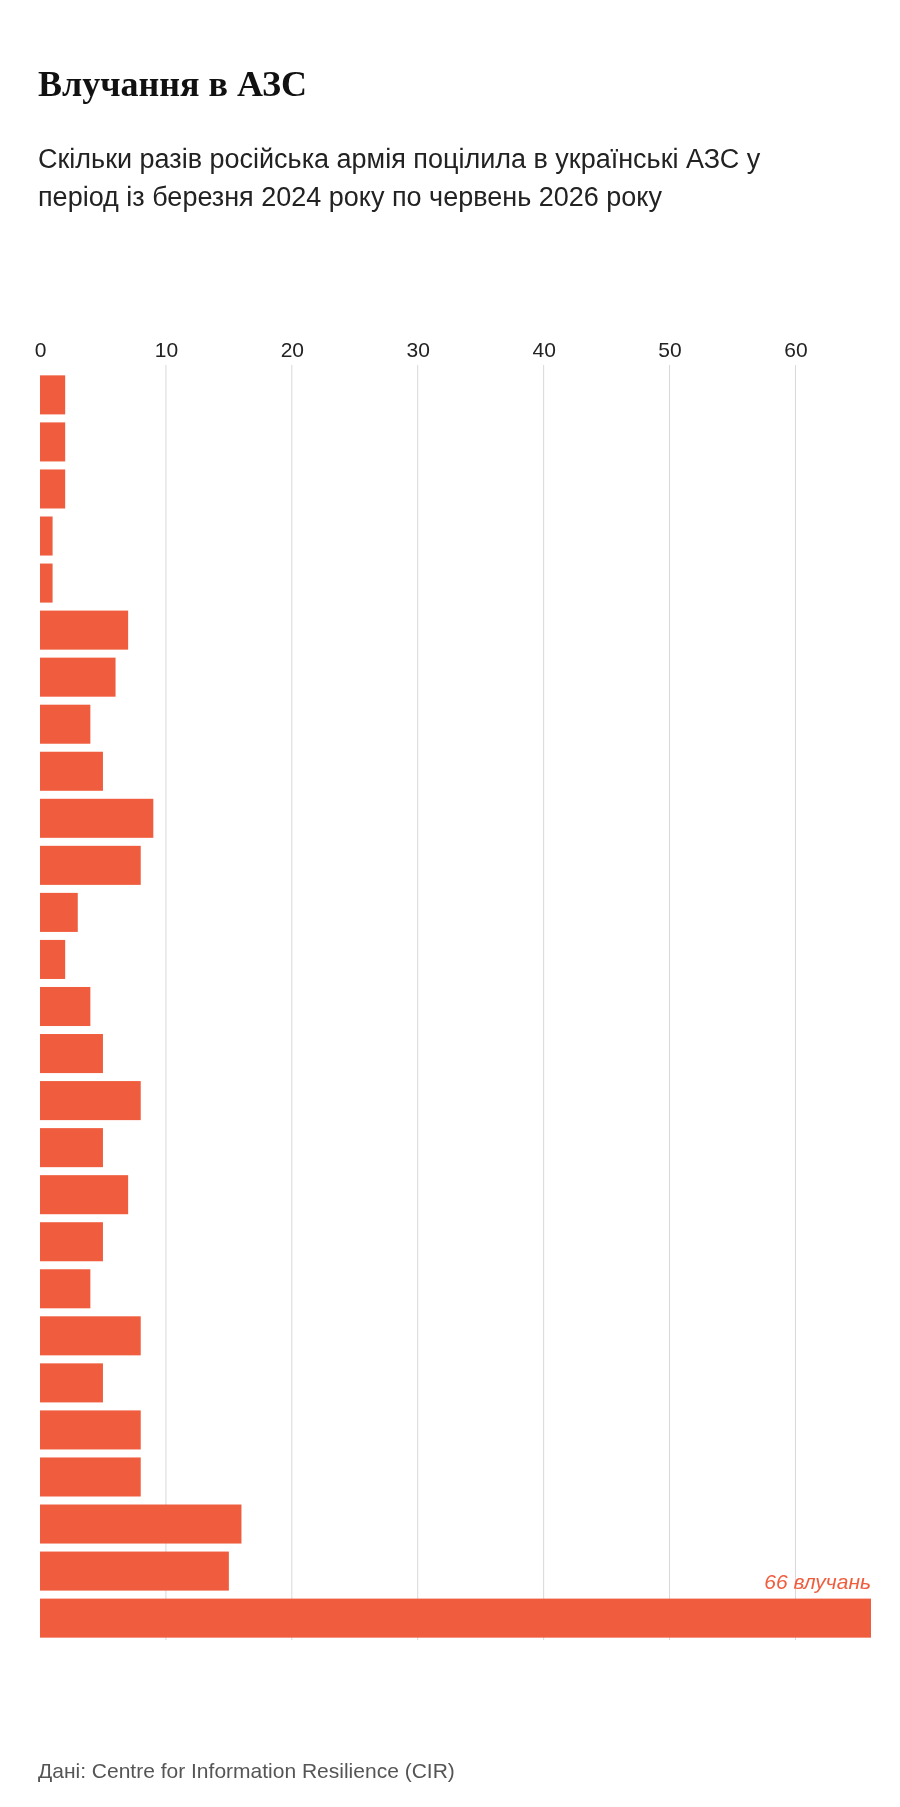 Image resolution: width=900 pixels, height=1807 pixels. What do you see at coordinates (817, 1581) in the screenshot?
I see `data-label: 66 влучань` at bounding box center [817, 1581].